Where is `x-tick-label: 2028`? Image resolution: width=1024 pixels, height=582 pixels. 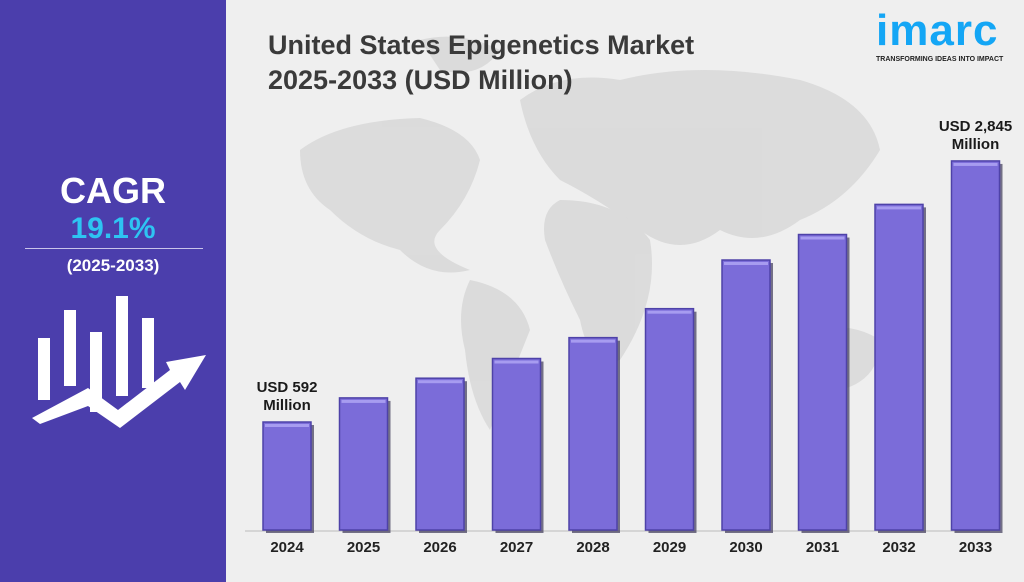 x-tick-label: 2028 is located at coordinates (592, 547).